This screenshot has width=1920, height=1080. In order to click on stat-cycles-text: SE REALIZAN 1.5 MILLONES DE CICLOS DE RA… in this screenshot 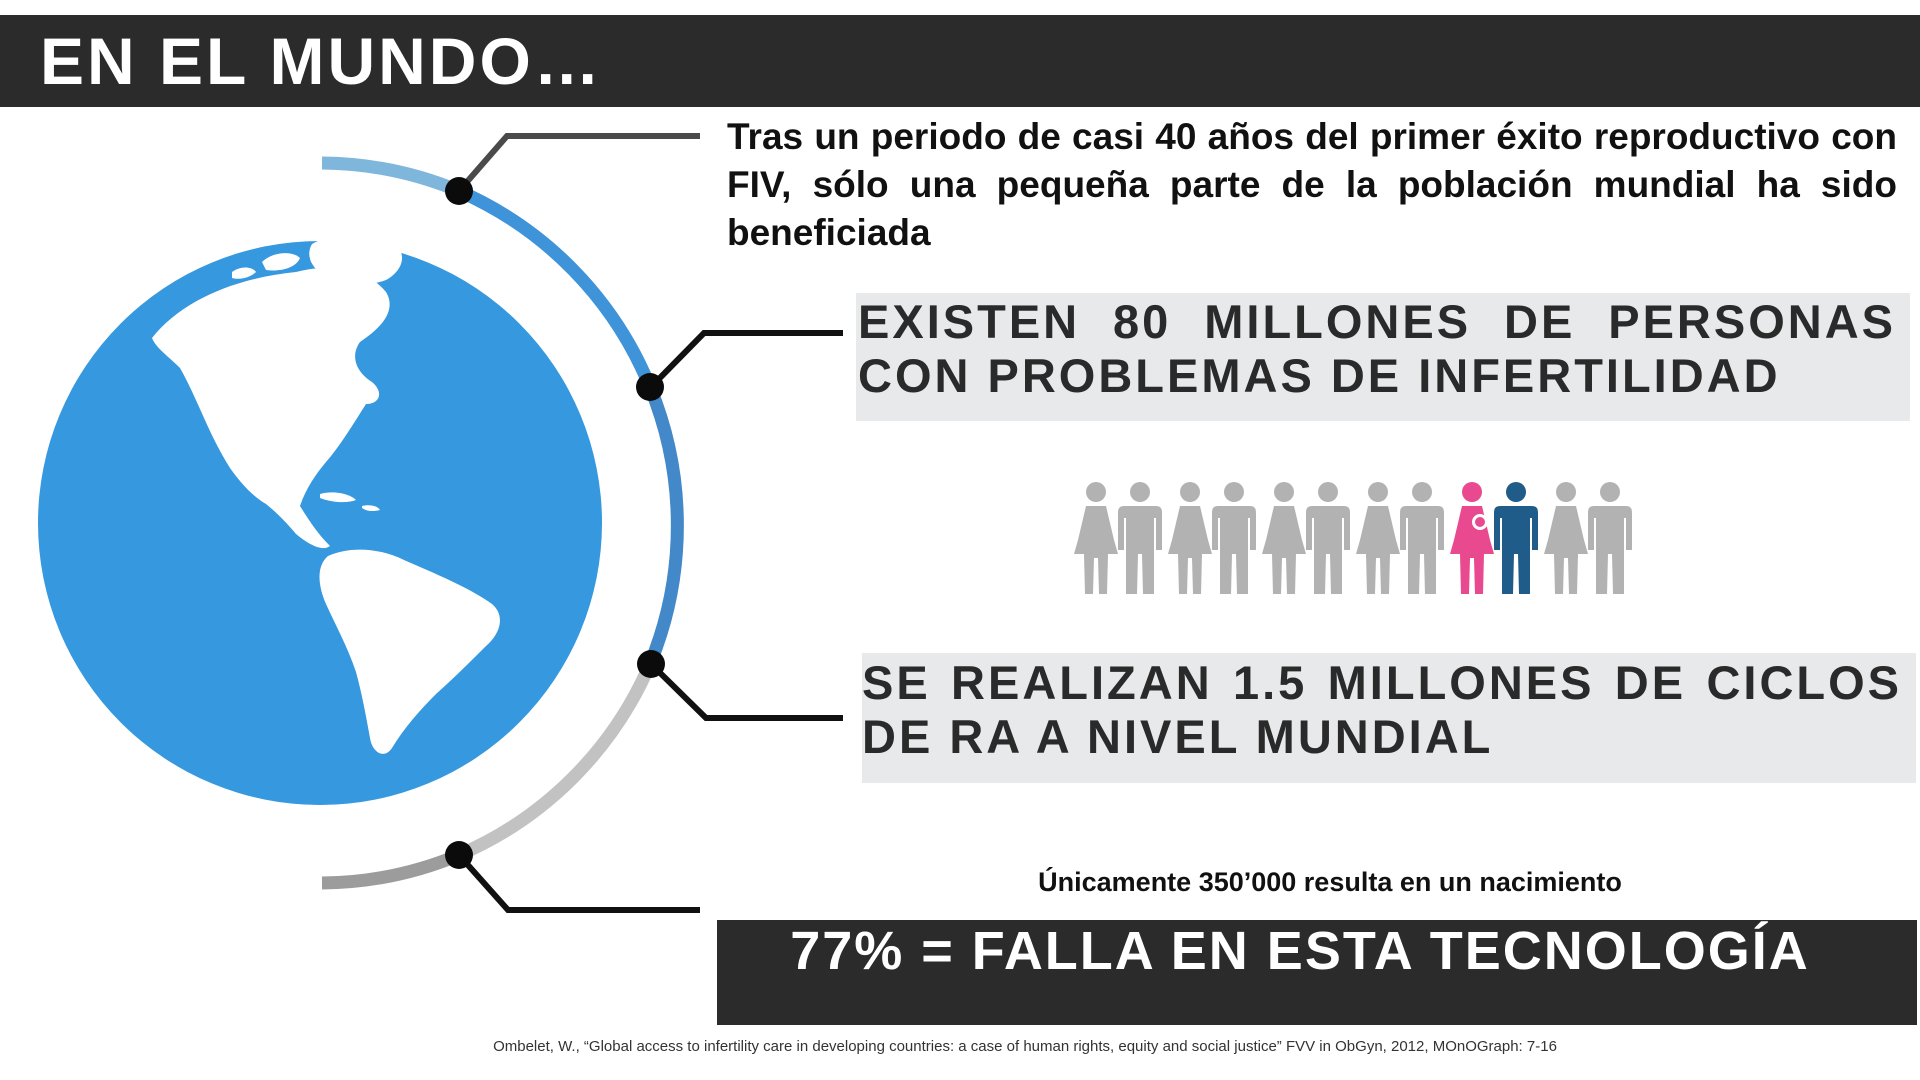, I will do `click(1382, 709)`.